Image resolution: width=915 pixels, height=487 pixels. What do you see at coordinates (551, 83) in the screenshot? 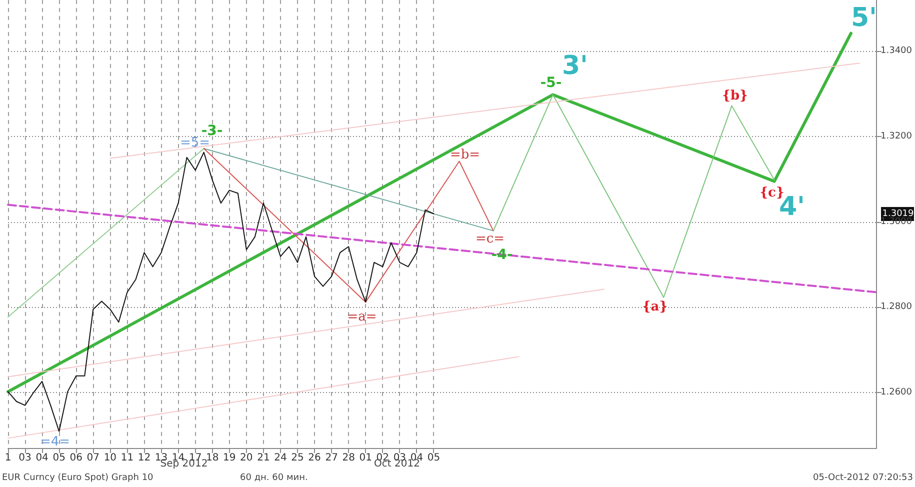
I see `annotation: -5-` at bounding box center [551, 83].